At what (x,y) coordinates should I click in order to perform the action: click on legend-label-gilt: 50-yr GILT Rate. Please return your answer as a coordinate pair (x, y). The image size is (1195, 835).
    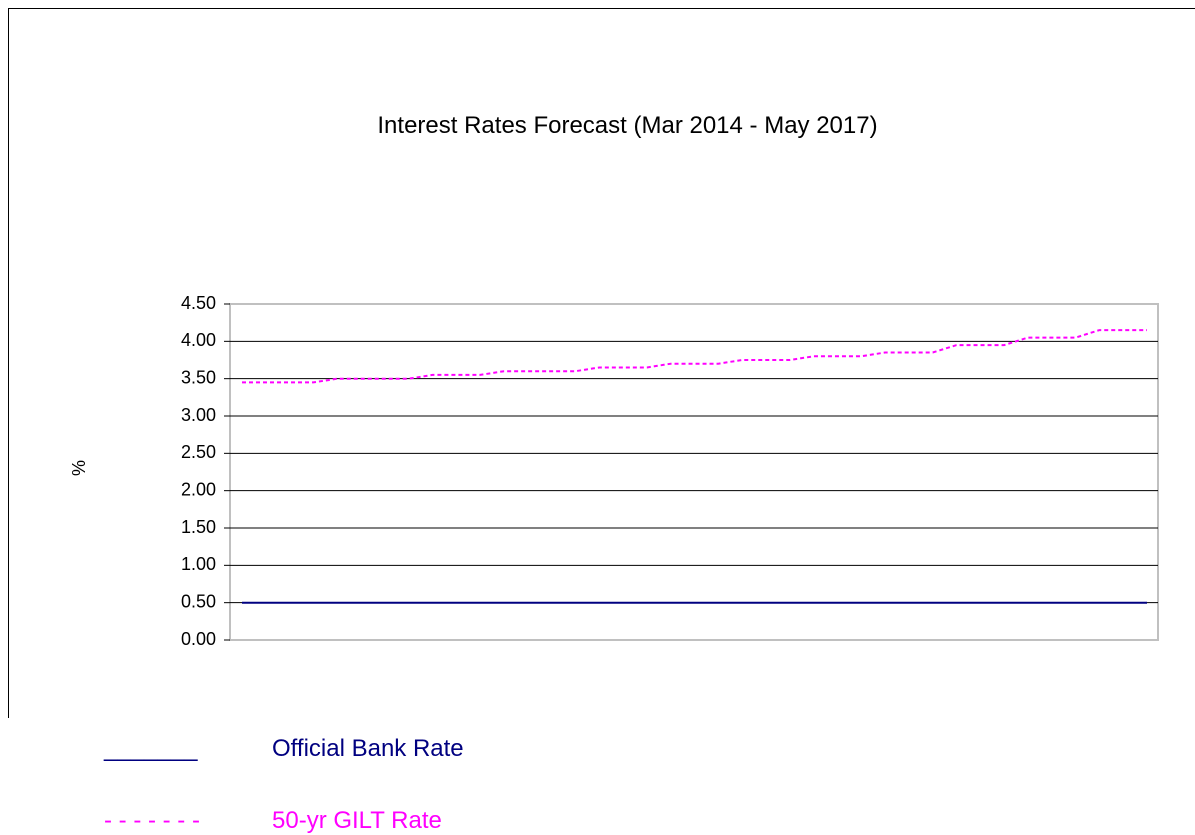
    Looking at the image, I should click on (357, 821).